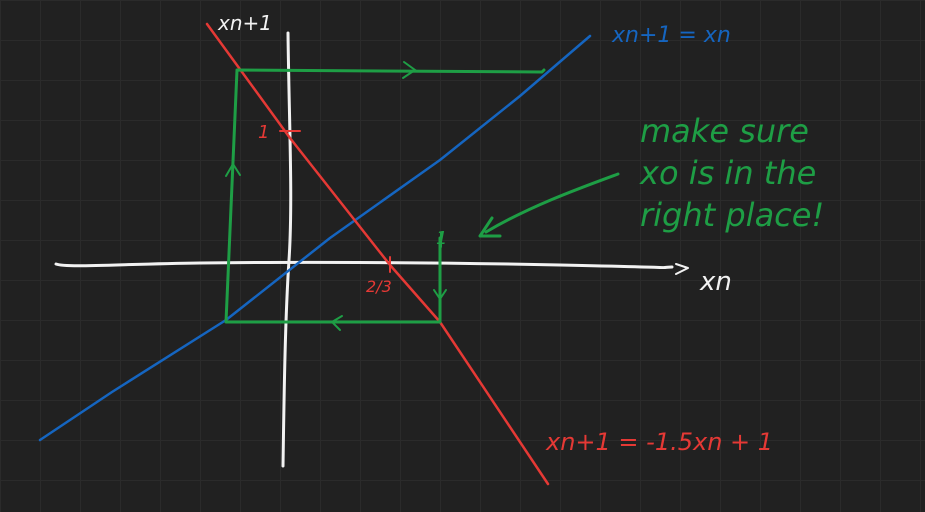  I want to click on identity-line-label: xn+1 = xn, so click(671, 35).